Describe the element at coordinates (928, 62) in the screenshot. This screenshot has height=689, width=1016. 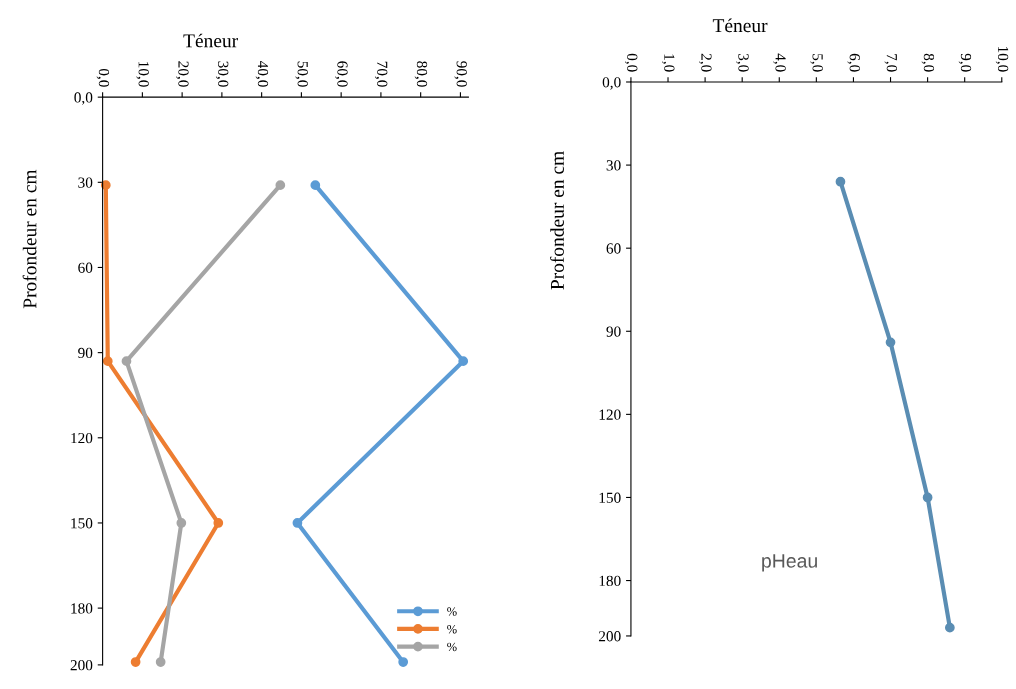
I see `x-tick-label: 8,0` at that location.